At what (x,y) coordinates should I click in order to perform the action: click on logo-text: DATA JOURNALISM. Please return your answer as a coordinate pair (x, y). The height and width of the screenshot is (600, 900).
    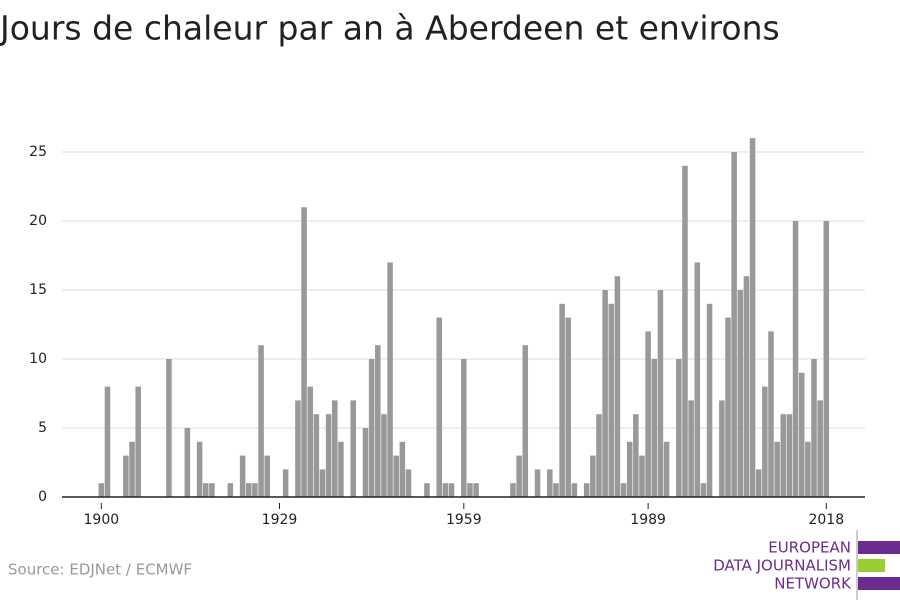
    Looking at the image, I should click on (782, 566).